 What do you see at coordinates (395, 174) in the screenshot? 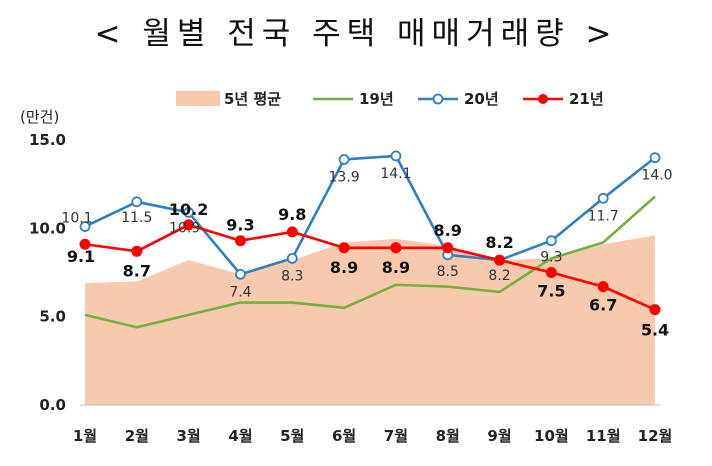
I see `data-label-2020: 14.1` at bounding box center [395, 174].